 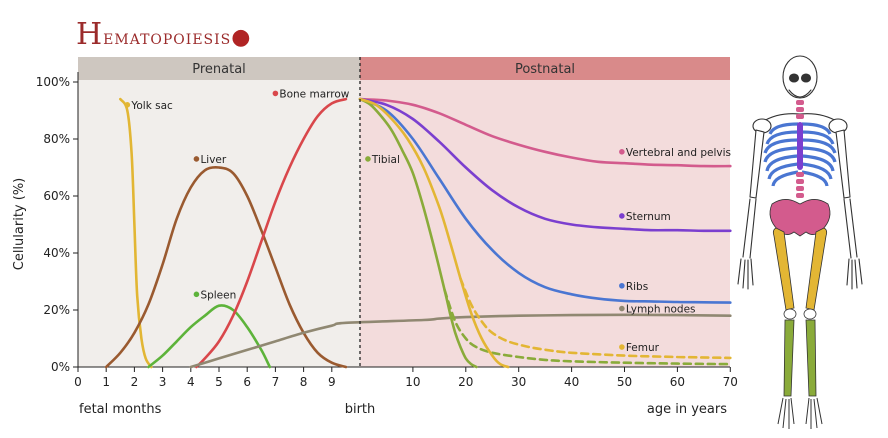 I want to click on skeleton-illustration, so click(x=800, y=242).